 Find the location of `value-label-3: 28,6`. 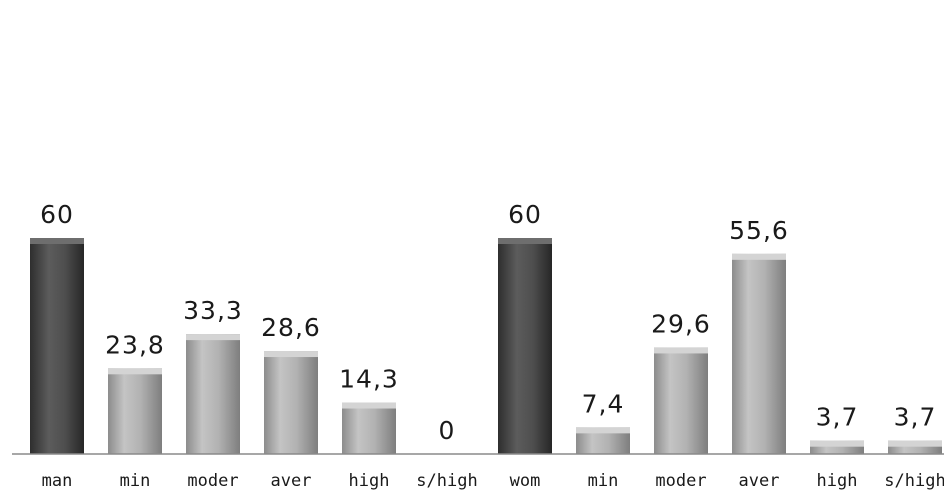

value-label-3: 28,6 is located at coordinates (291, 327).